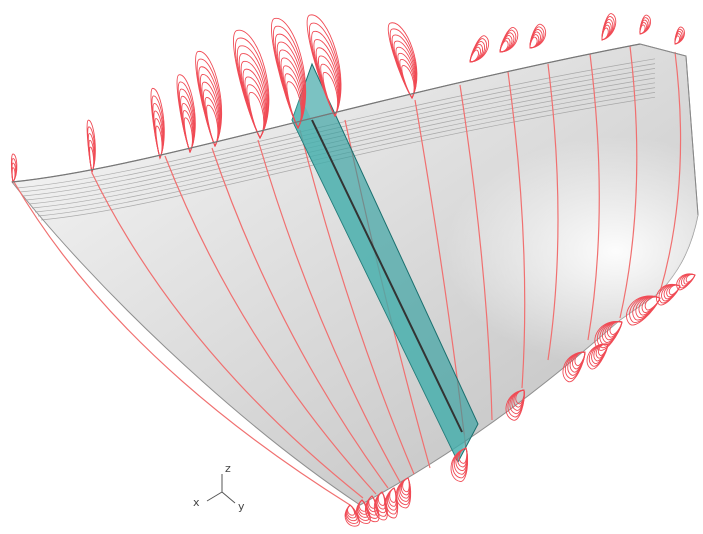  I want to click on cutting-plane-intersection, so click(387, 276).